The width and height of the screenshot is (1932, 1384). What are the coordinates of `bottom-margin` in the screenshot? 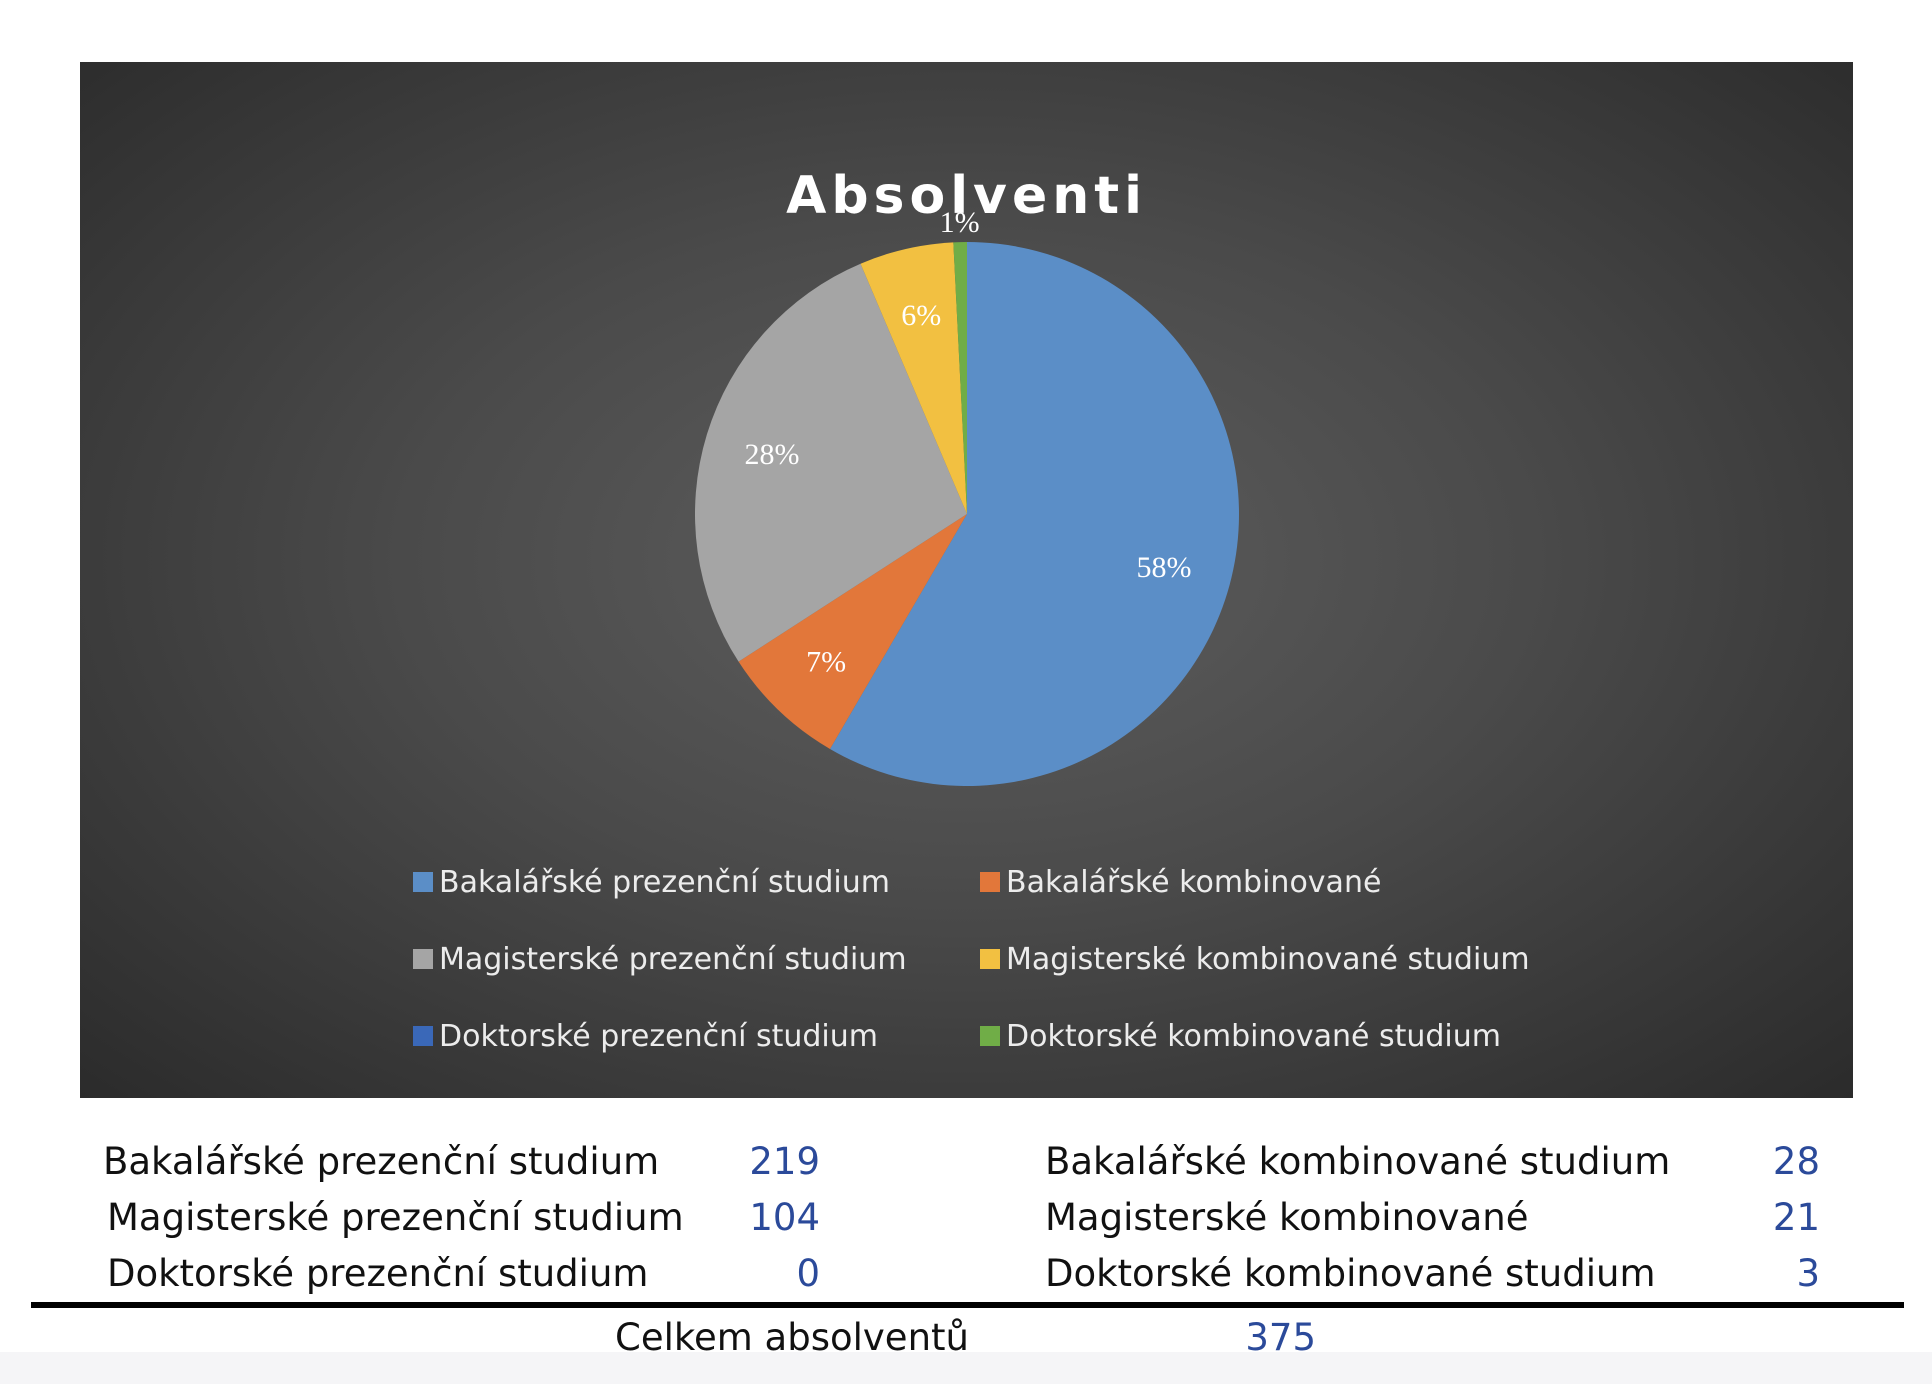 It's located at (966, 1368).